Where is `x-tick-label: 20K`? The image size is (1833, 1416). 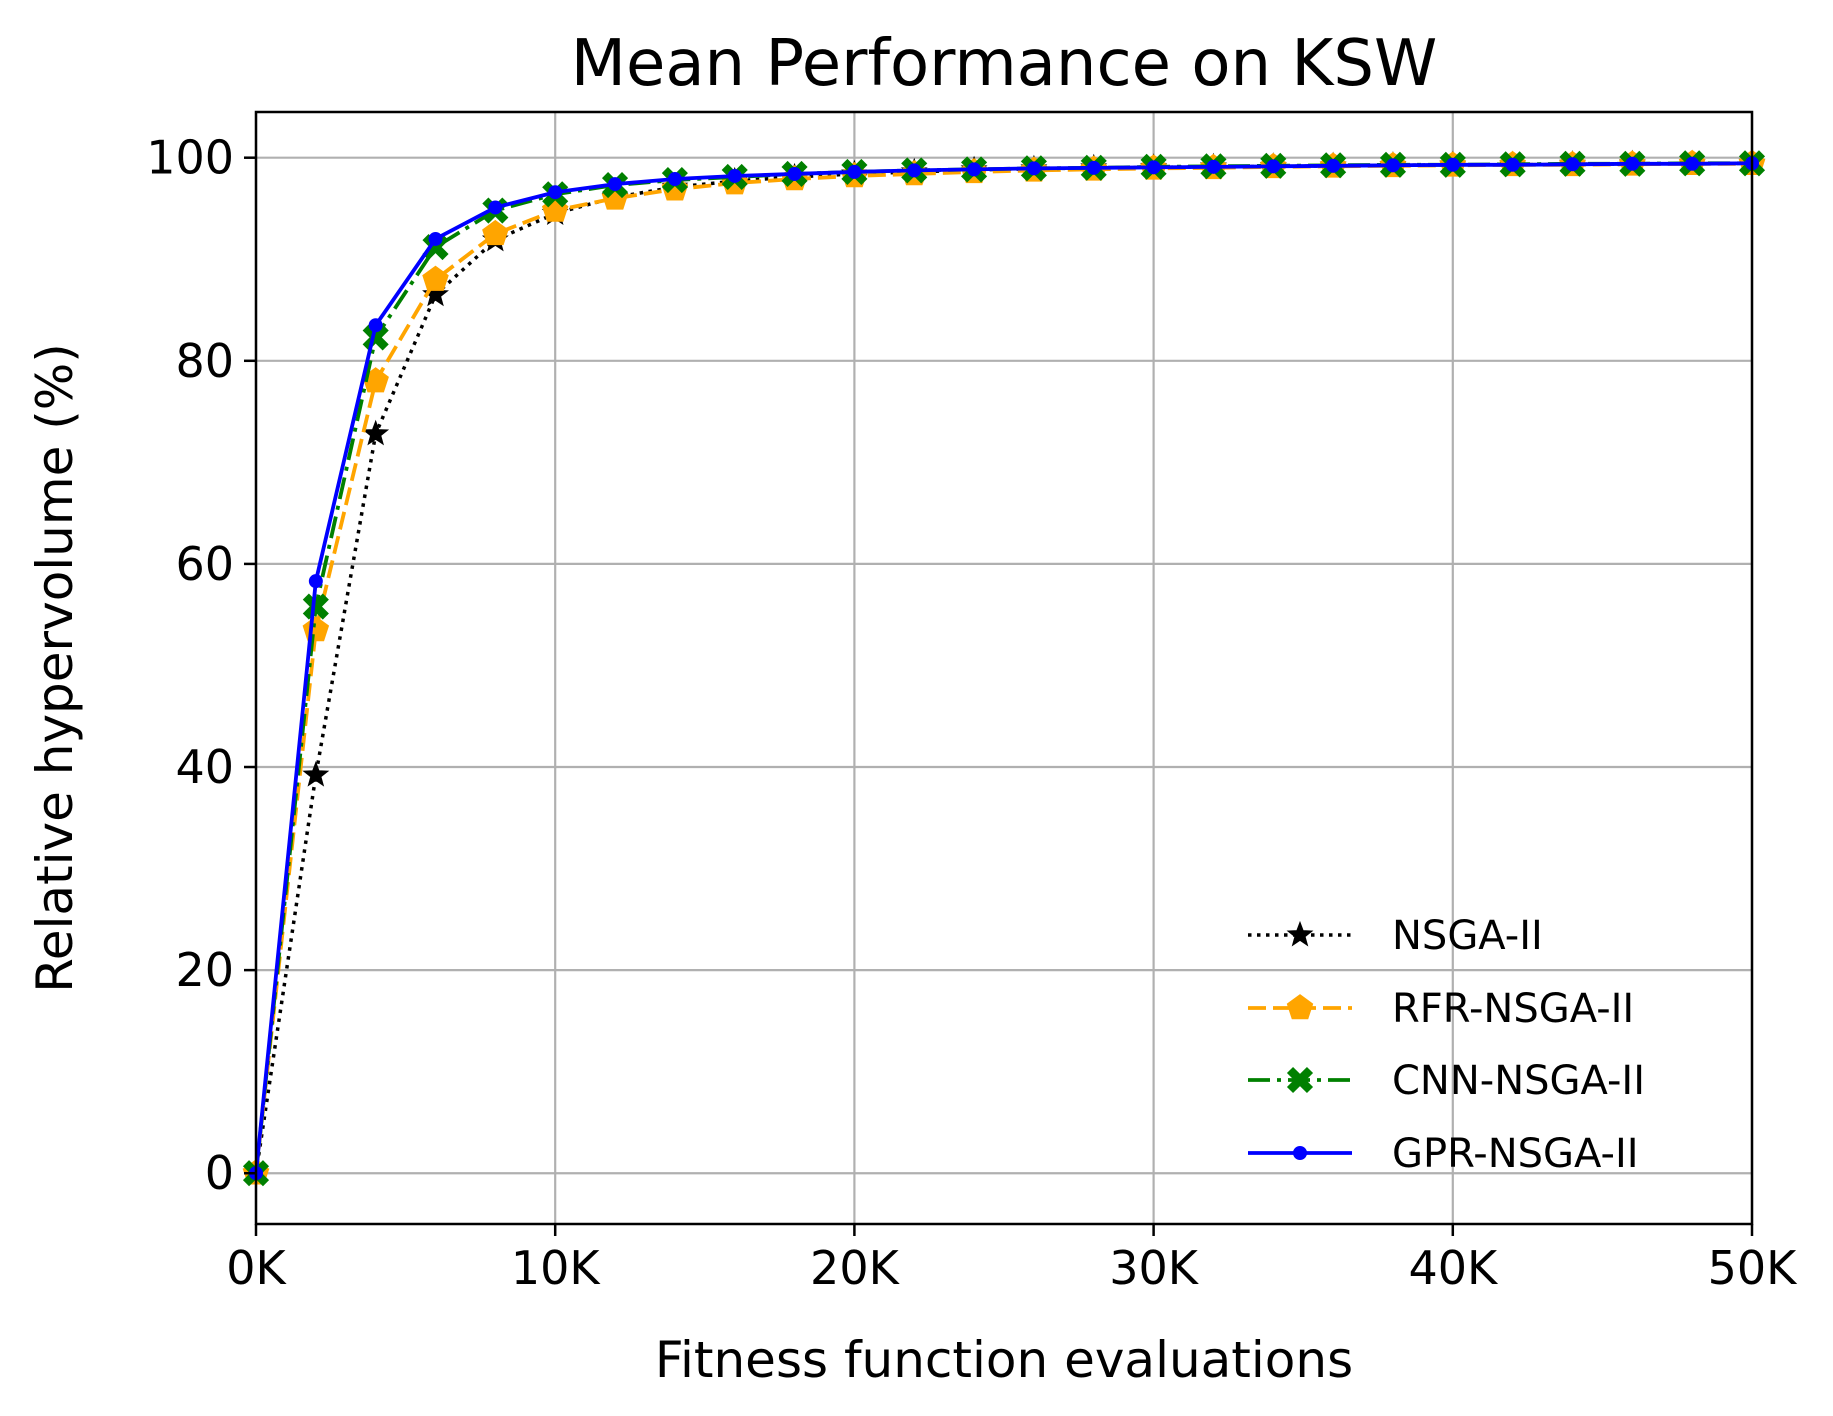 x-tick-label: 20K is located at coordinates (855, 1268).